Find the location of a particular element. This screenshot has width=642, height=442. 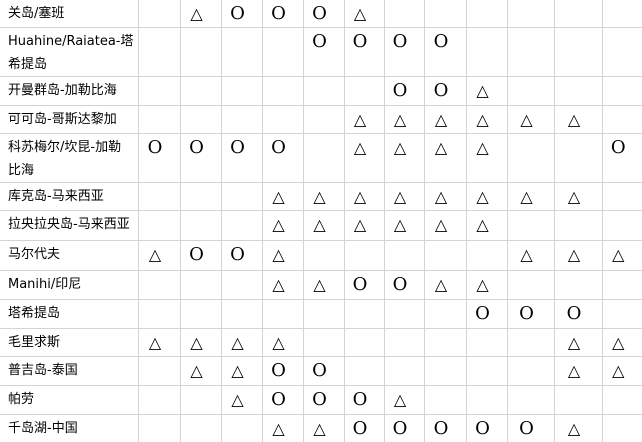

destination-label: 拉央拉央岛-马来西亚 is located at coordinates (69, 225).